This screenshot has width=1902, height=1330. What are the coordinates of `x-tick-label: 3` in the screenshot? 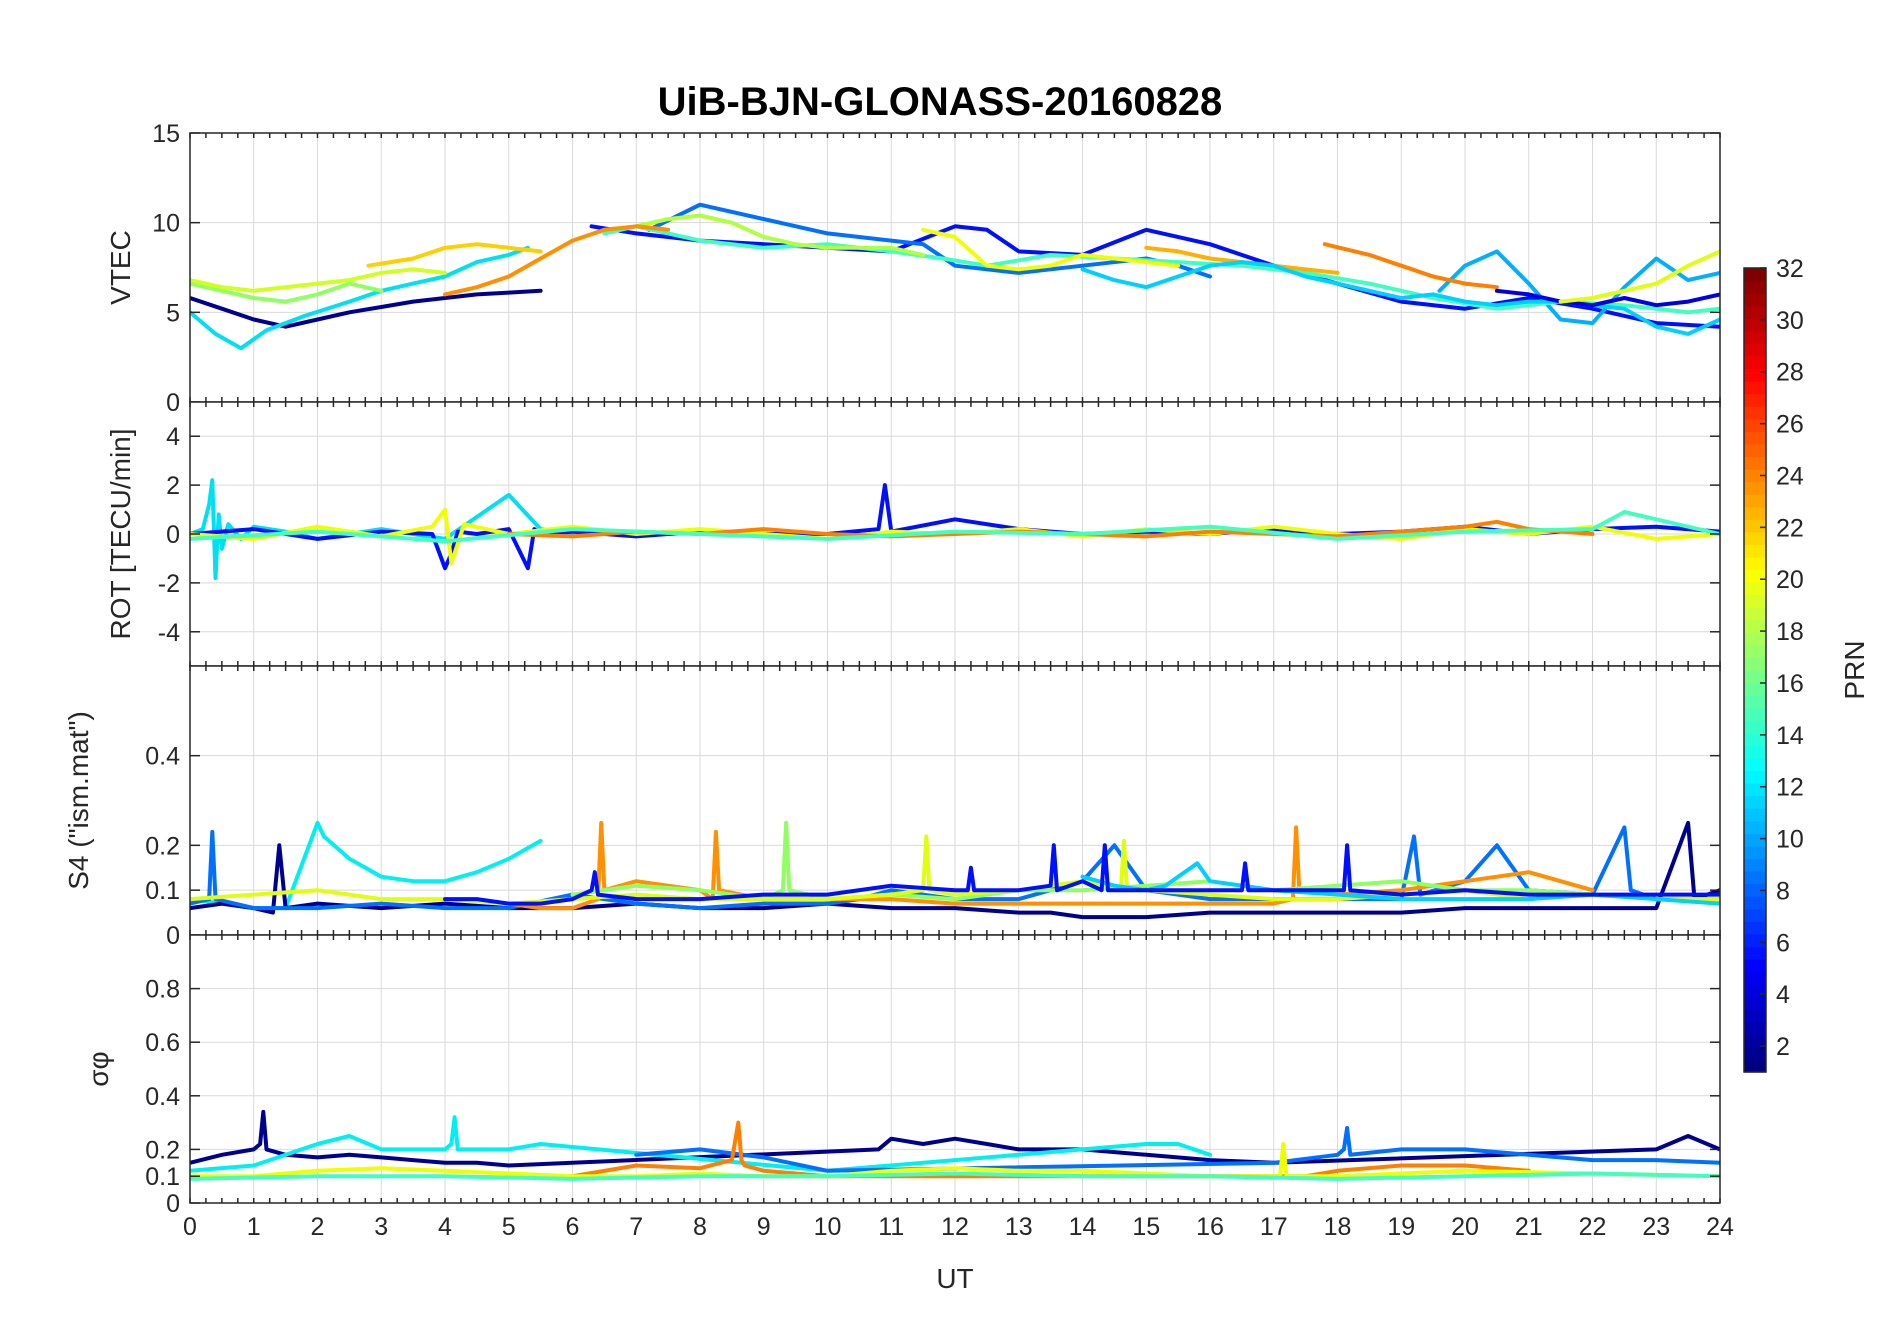 It's located at (381, 1227).